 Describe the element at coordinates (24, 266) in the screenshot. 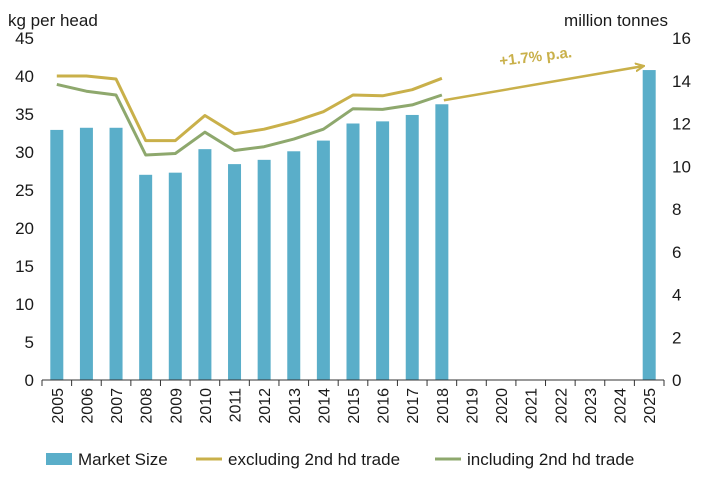

I see `y-left-tick-label: 15` at that location.